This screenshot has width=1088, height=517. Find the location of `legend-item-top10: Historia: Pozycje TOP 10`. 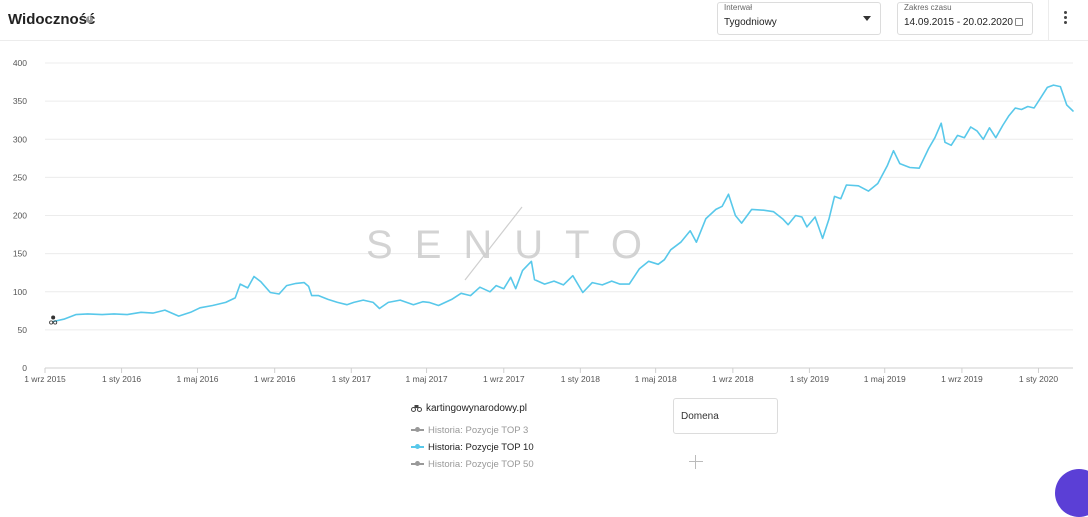

legend-item-top10: Historia: Pozycje TOP 10 is located at coordinates (472, 447).